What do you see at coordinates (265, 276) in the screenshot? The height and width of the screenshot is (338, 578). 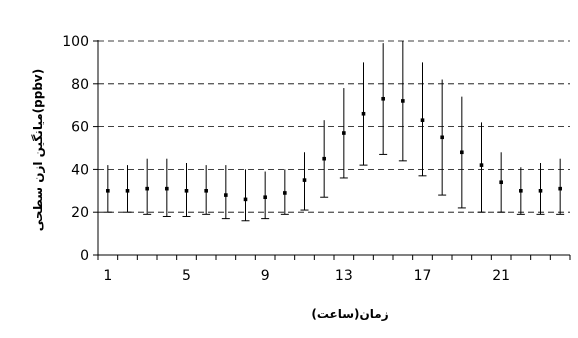 I see `x-tick-label: 9` at bounding box center [265, 276].